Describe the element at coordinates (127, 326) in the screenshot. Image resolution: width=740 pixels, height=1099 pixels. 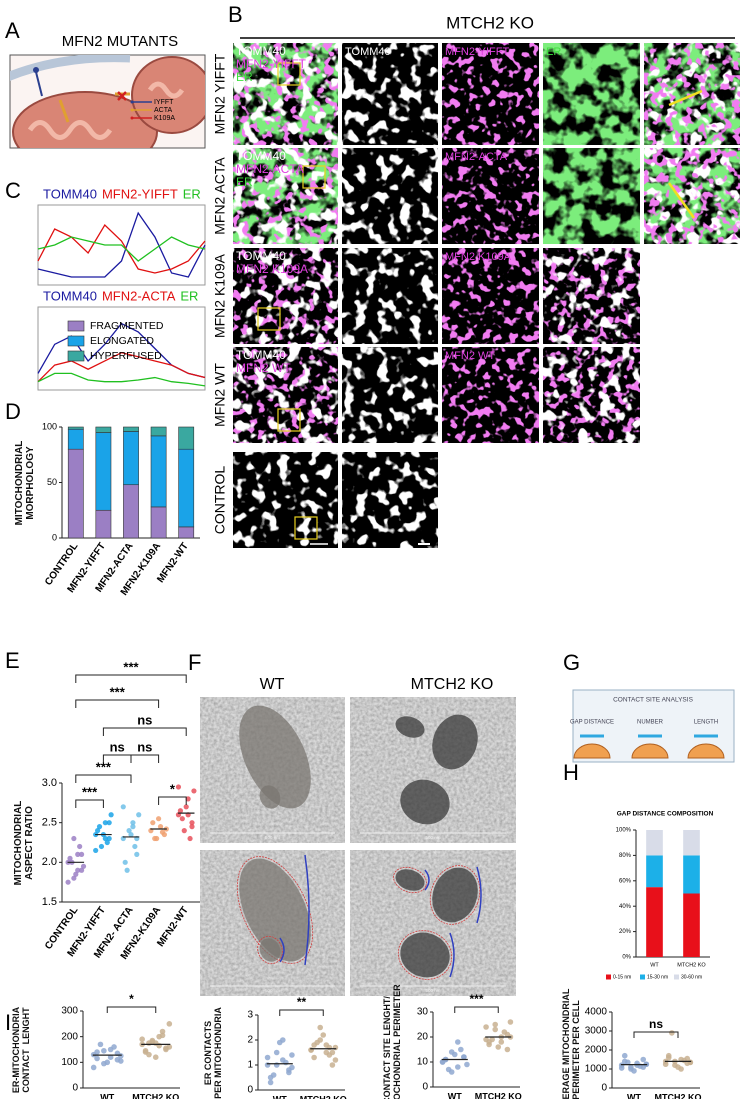
I see `legend-label: FRAGMENTED` at that location.